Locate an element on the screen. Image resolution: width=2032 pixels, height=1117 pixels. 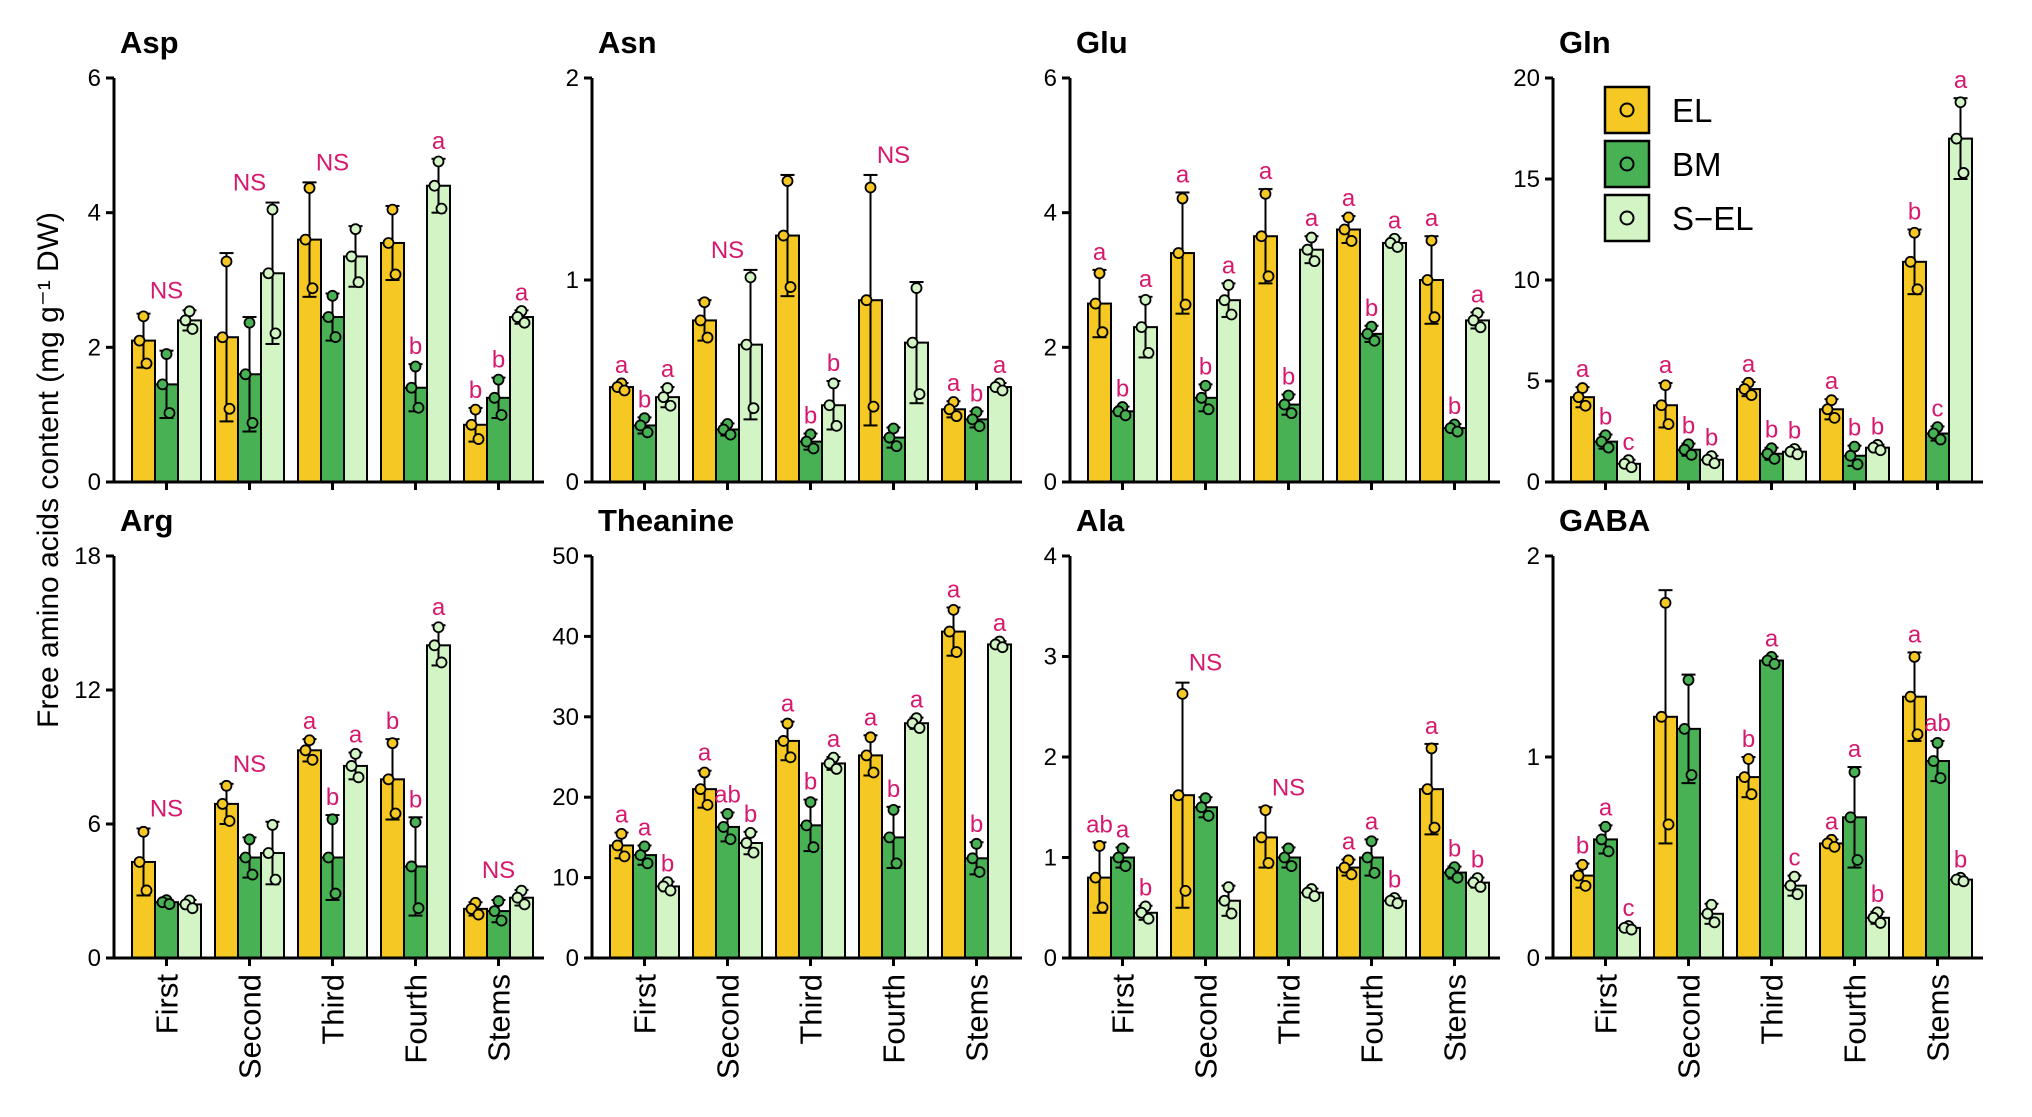
legend-marker-el is located at coordinates (1627, 110).